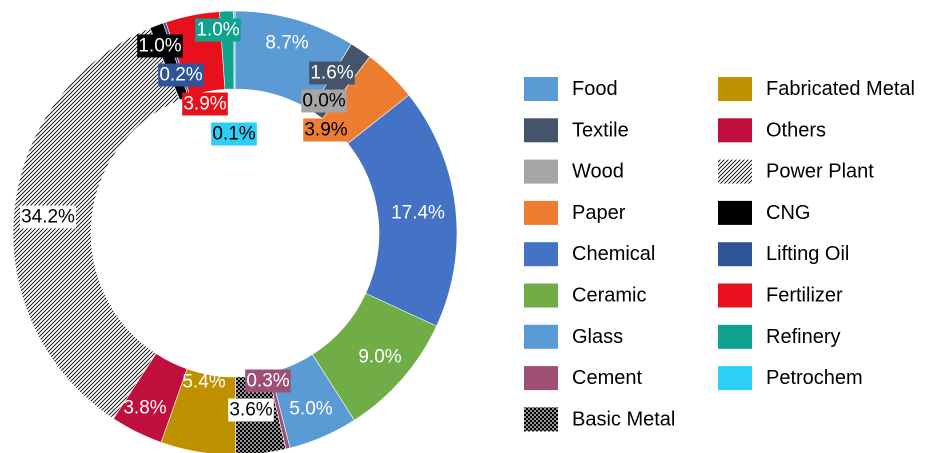  I want to click on legend-label: Chemical, so click(613, 254).